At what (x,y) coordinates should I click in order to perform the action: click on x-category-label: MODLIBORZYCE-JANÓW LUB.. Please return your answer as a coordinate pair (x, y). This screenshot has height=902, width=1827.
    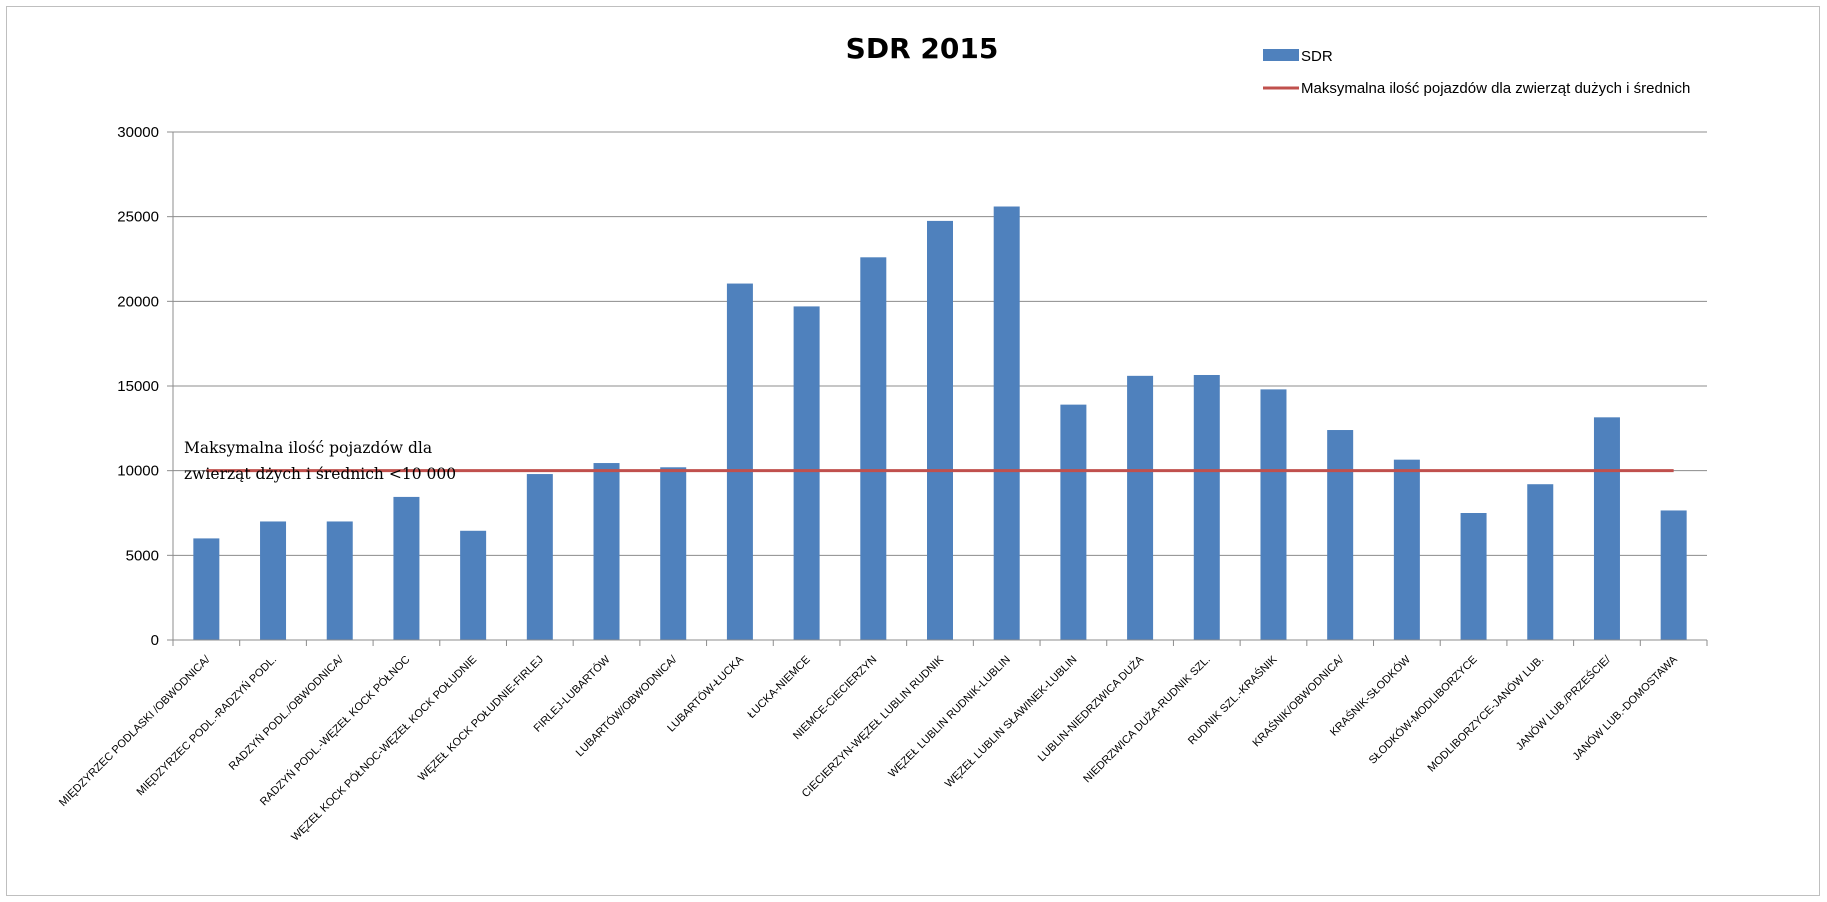
    Looking at the image, I should click on (1486, 714).